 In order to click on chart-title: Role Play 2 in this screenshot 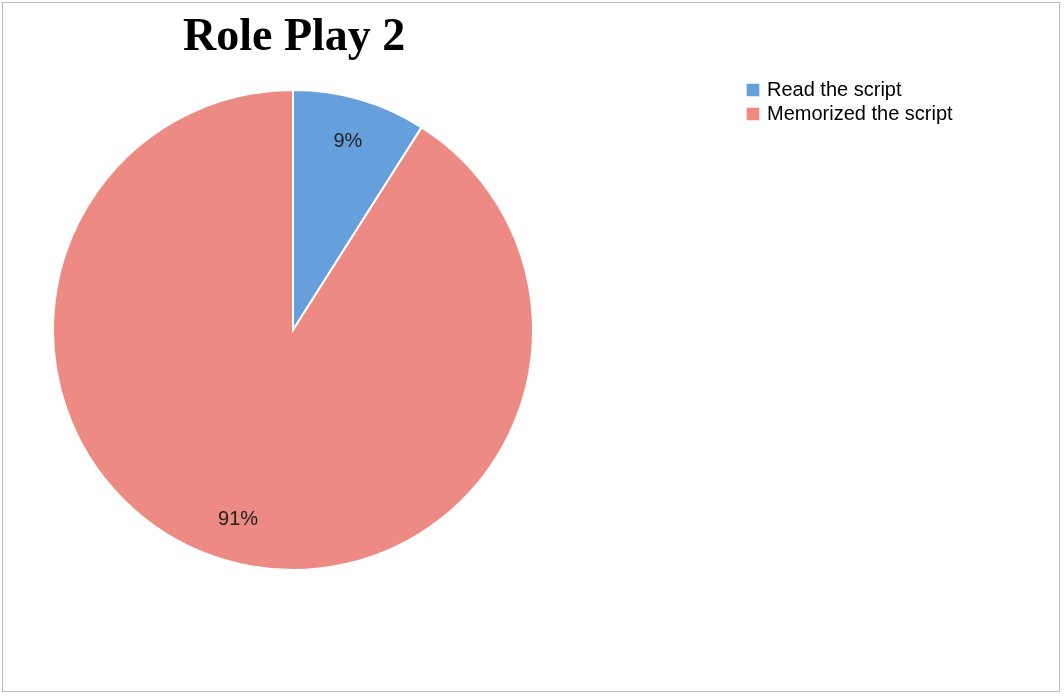, I will do `click(294, 34)`.